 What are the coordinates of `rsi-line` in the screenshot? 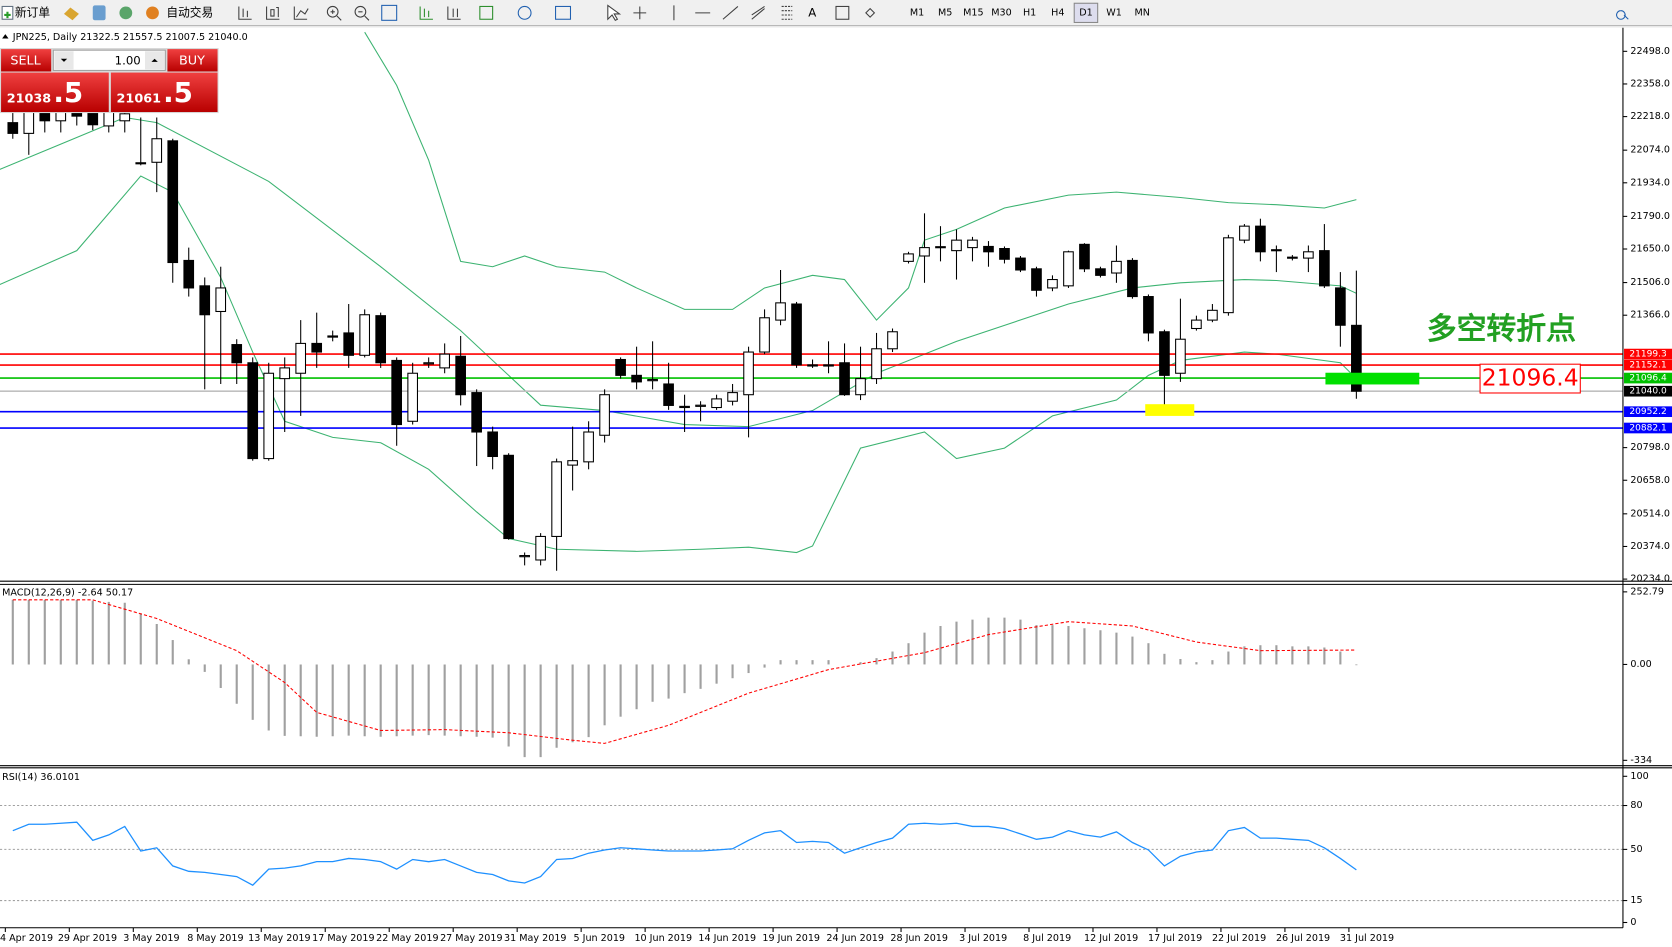 It's located at (684, 853).